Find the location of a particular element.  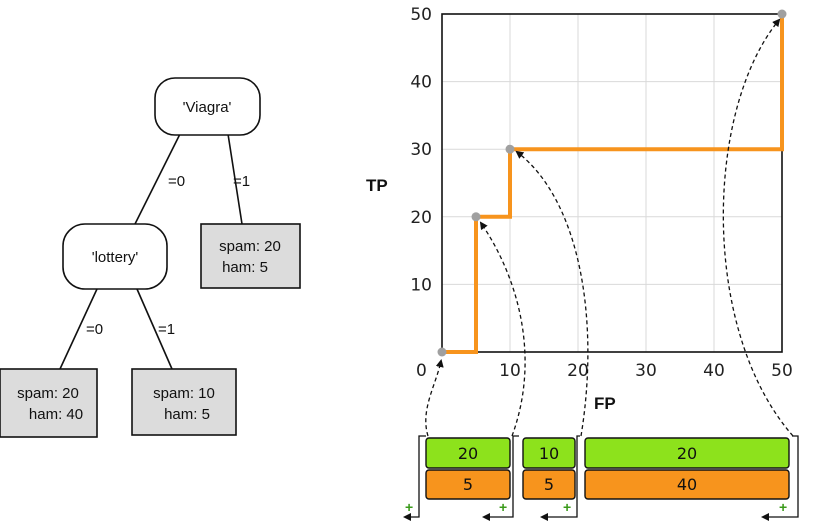

segment-3-top is located at coordinates (687, 453).